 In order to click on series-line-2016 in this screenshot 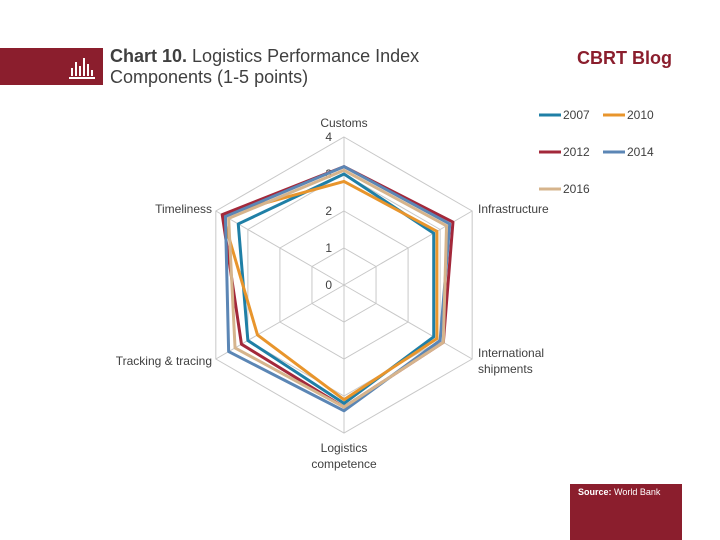, I will do `click(338, 288)`.